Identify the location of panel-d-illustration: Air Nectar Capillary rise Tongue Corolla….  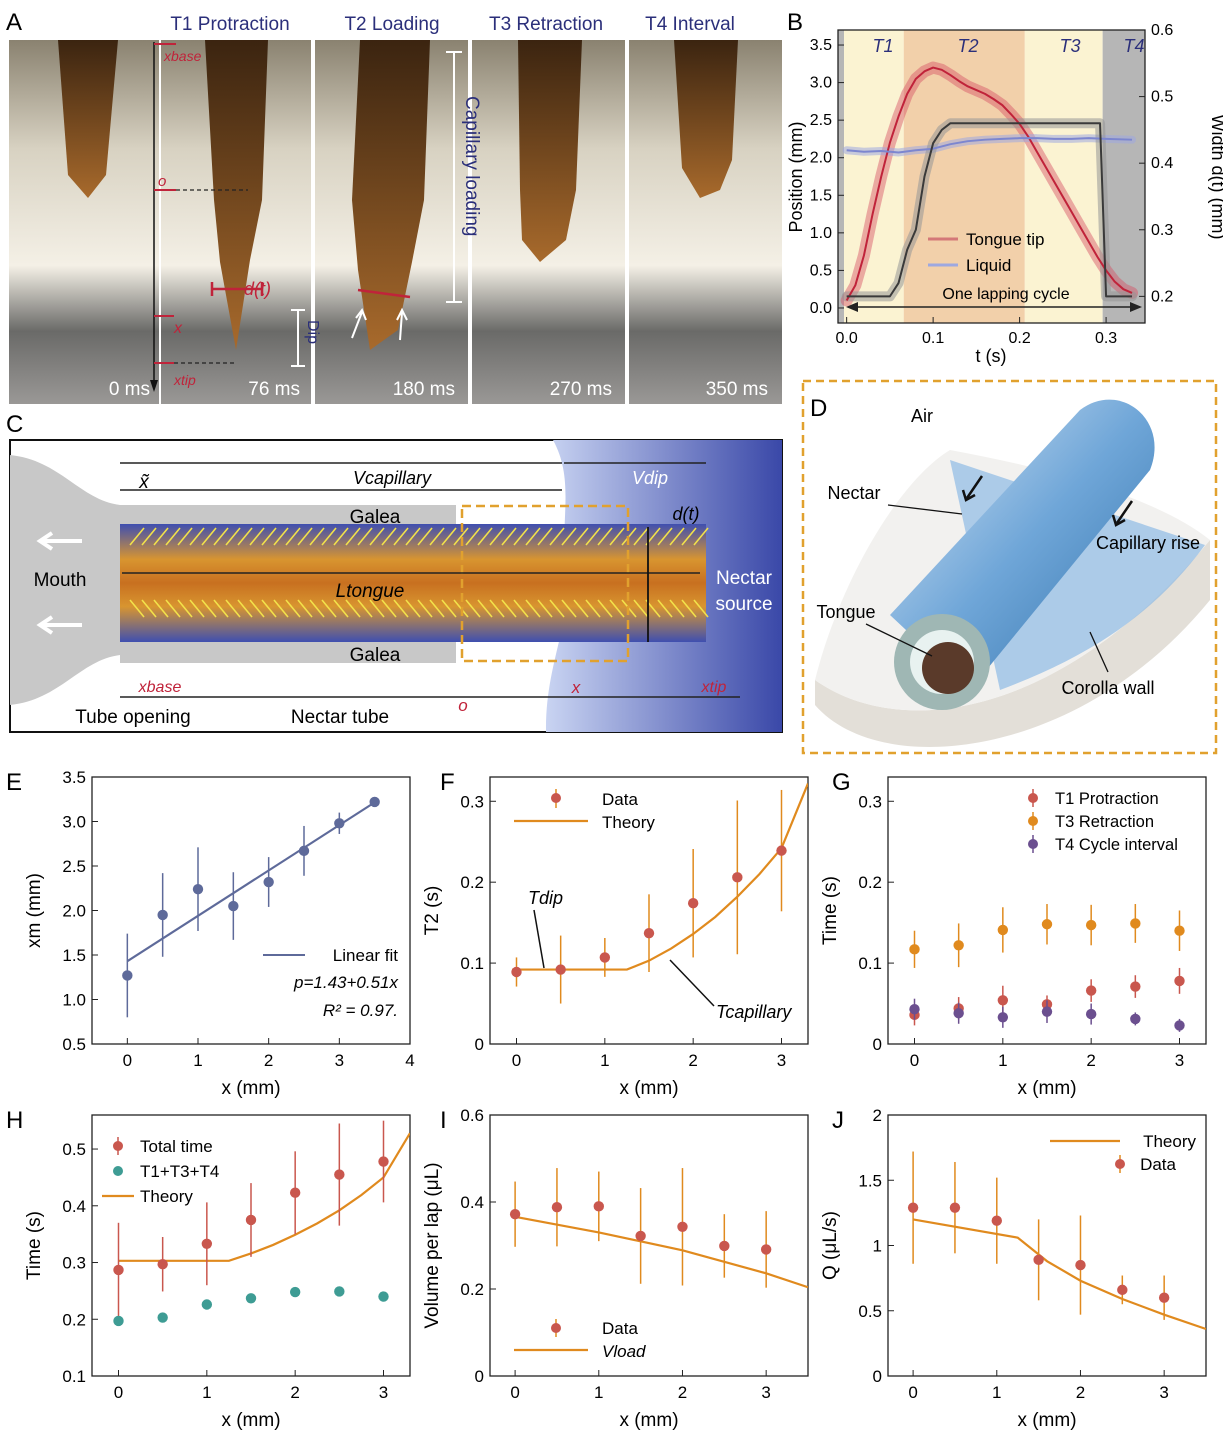
(1009, 567).